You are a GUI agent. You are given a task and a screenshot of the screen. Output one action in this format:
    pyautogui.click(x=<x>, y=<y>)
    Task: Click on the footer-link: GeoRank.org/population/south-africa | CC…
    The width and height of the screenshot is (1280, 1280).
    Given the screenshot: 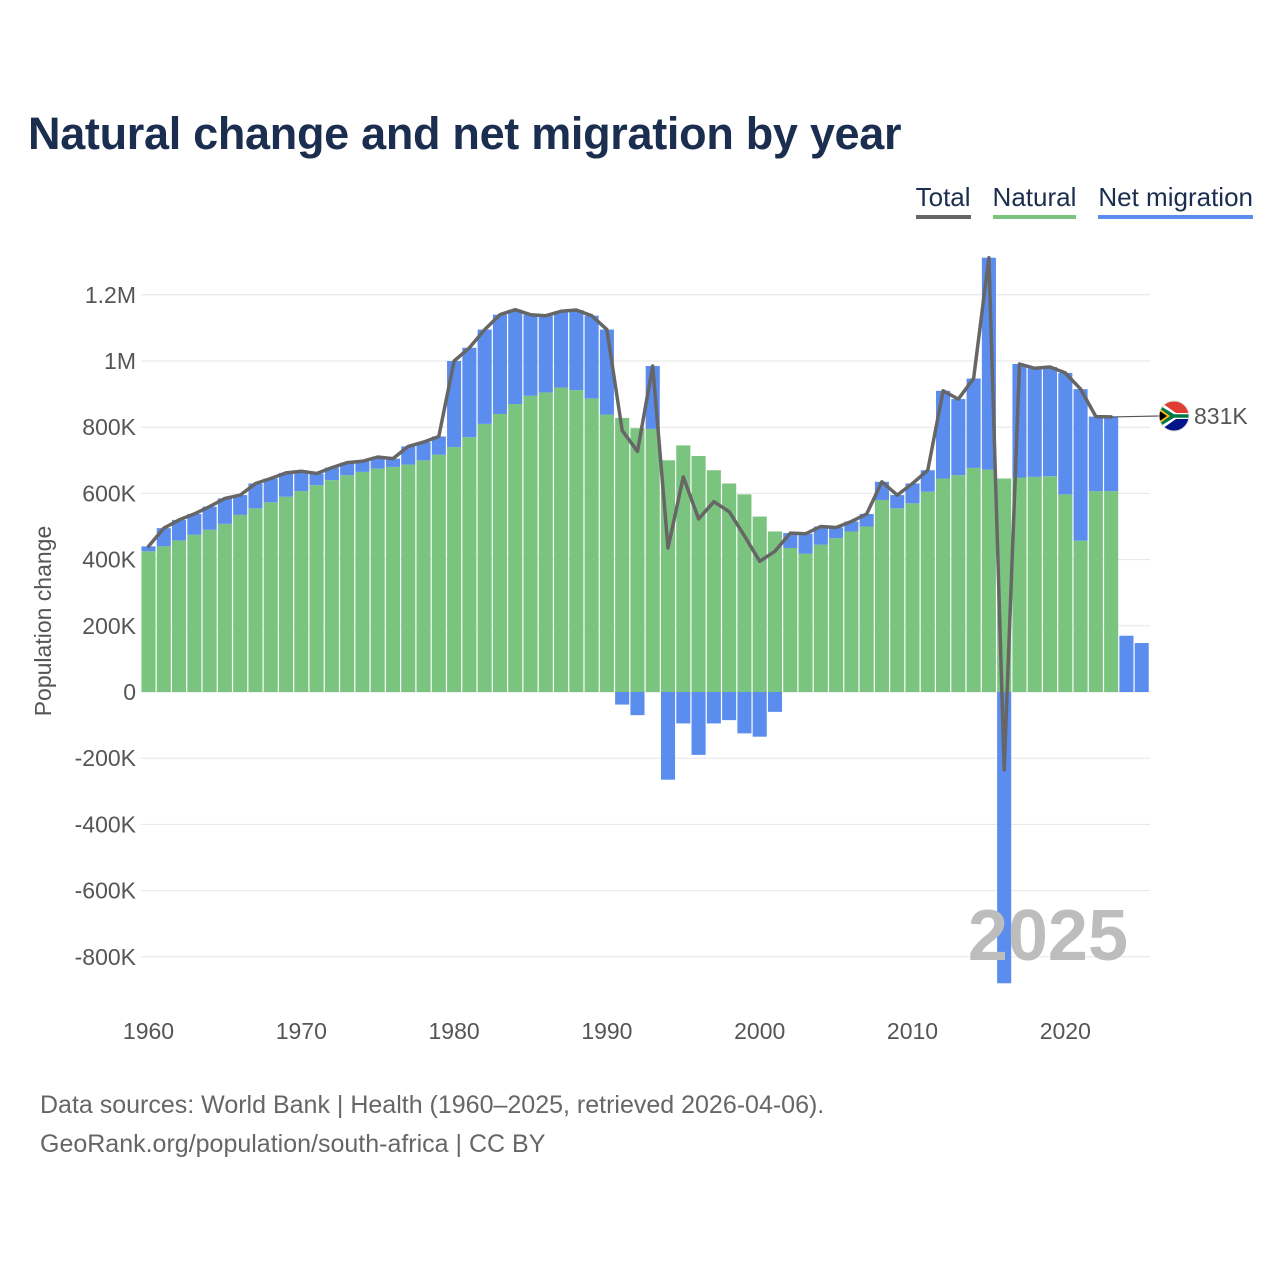 What is the action you would take?
    pyautogui.click(x=293, y=1144)
    